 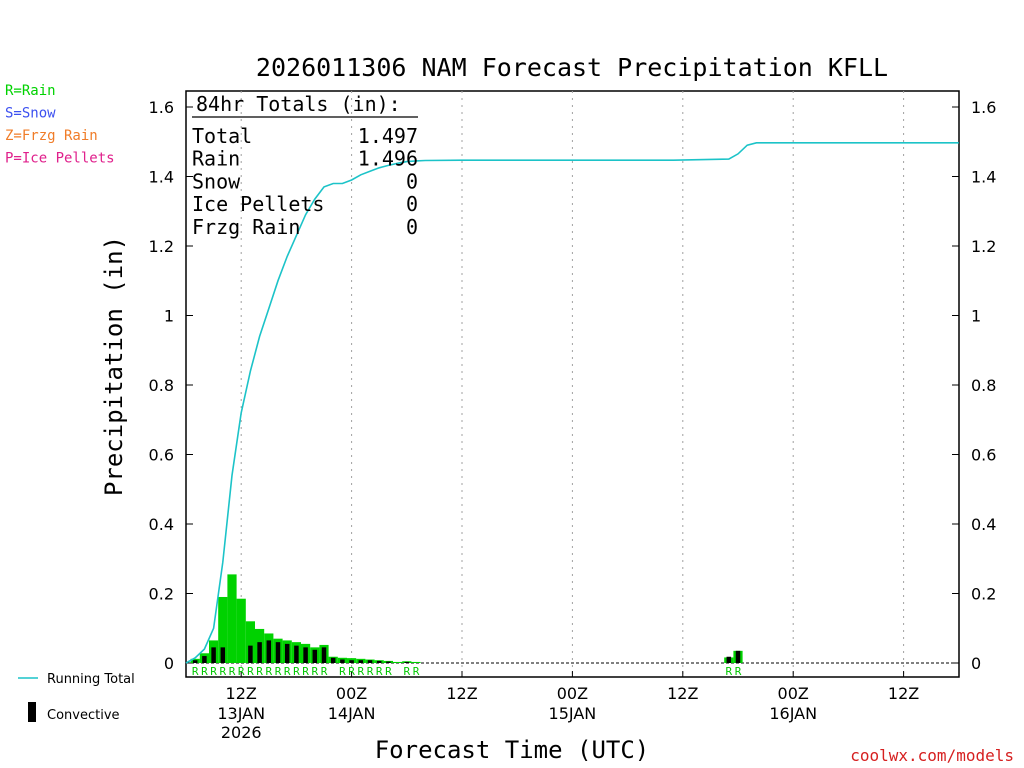 I want to click on totals-row-label: Frzg Rain, so click(x=246, y=227).